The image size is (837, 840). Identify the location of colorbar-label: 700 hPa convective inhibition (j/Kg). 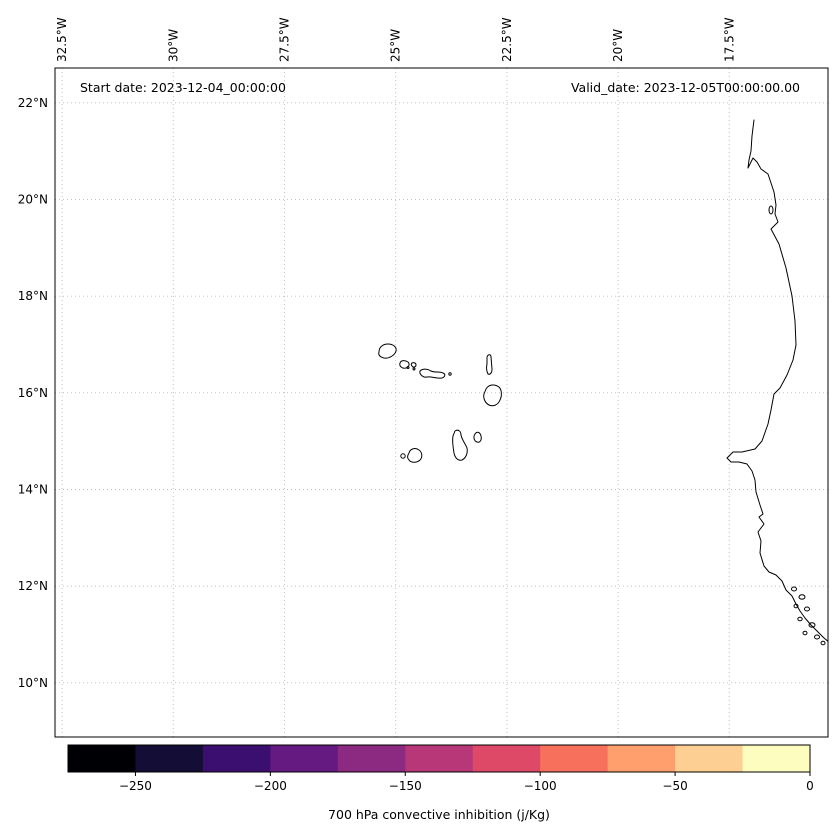
(439, 814).